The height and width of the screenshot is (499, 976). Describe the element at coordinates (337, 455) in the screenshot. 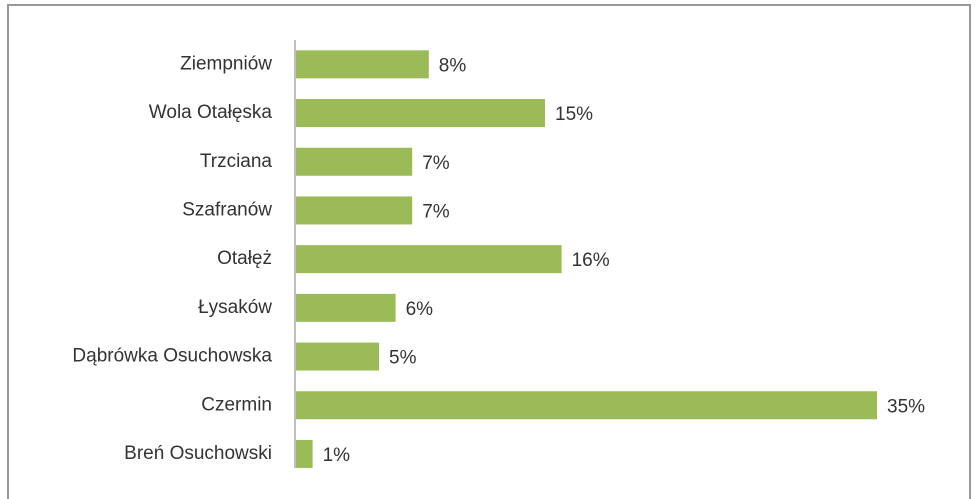

I see `data-label: 1%` at that location.